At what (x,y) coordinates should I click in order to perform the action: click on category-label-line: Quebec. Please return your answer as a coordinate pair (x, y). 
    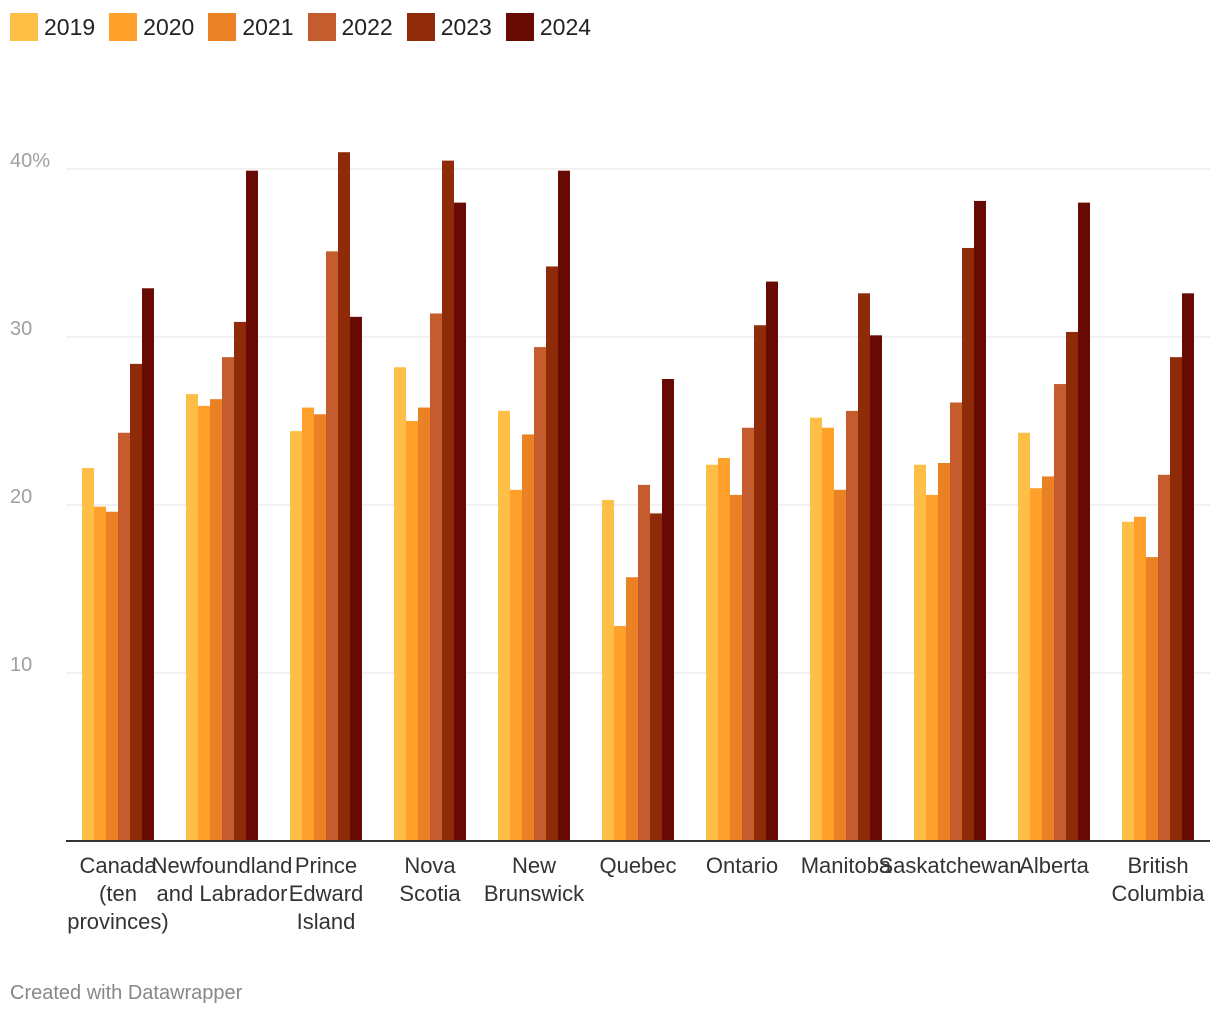
    Looking at the image, I should click on (637, 865).